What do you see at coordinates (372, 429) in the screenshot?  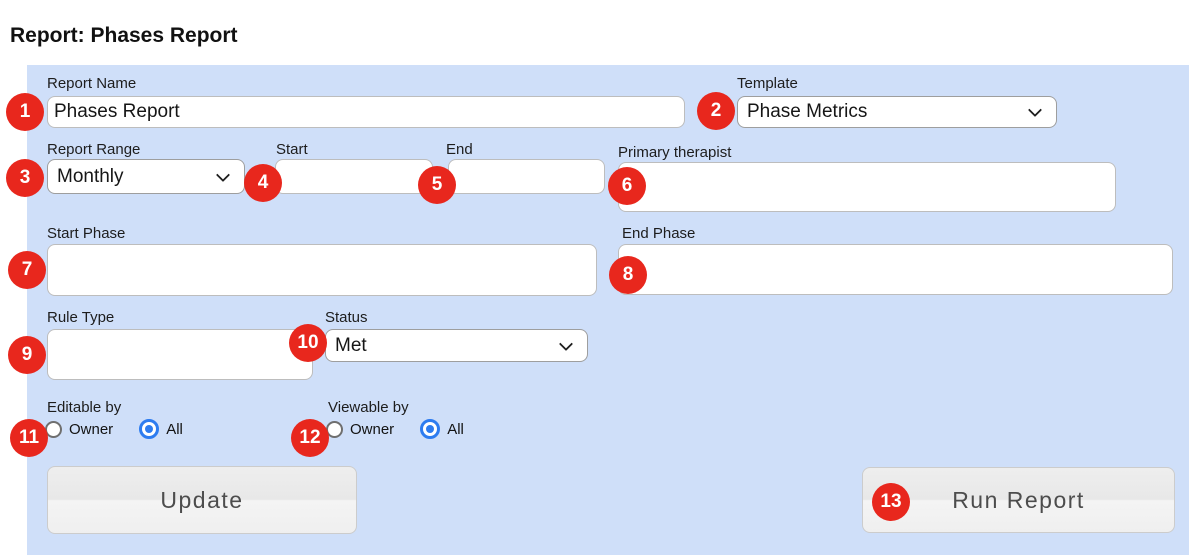 I see `viewable-by-owner-label: Owner` at bounding box center [372, 429].